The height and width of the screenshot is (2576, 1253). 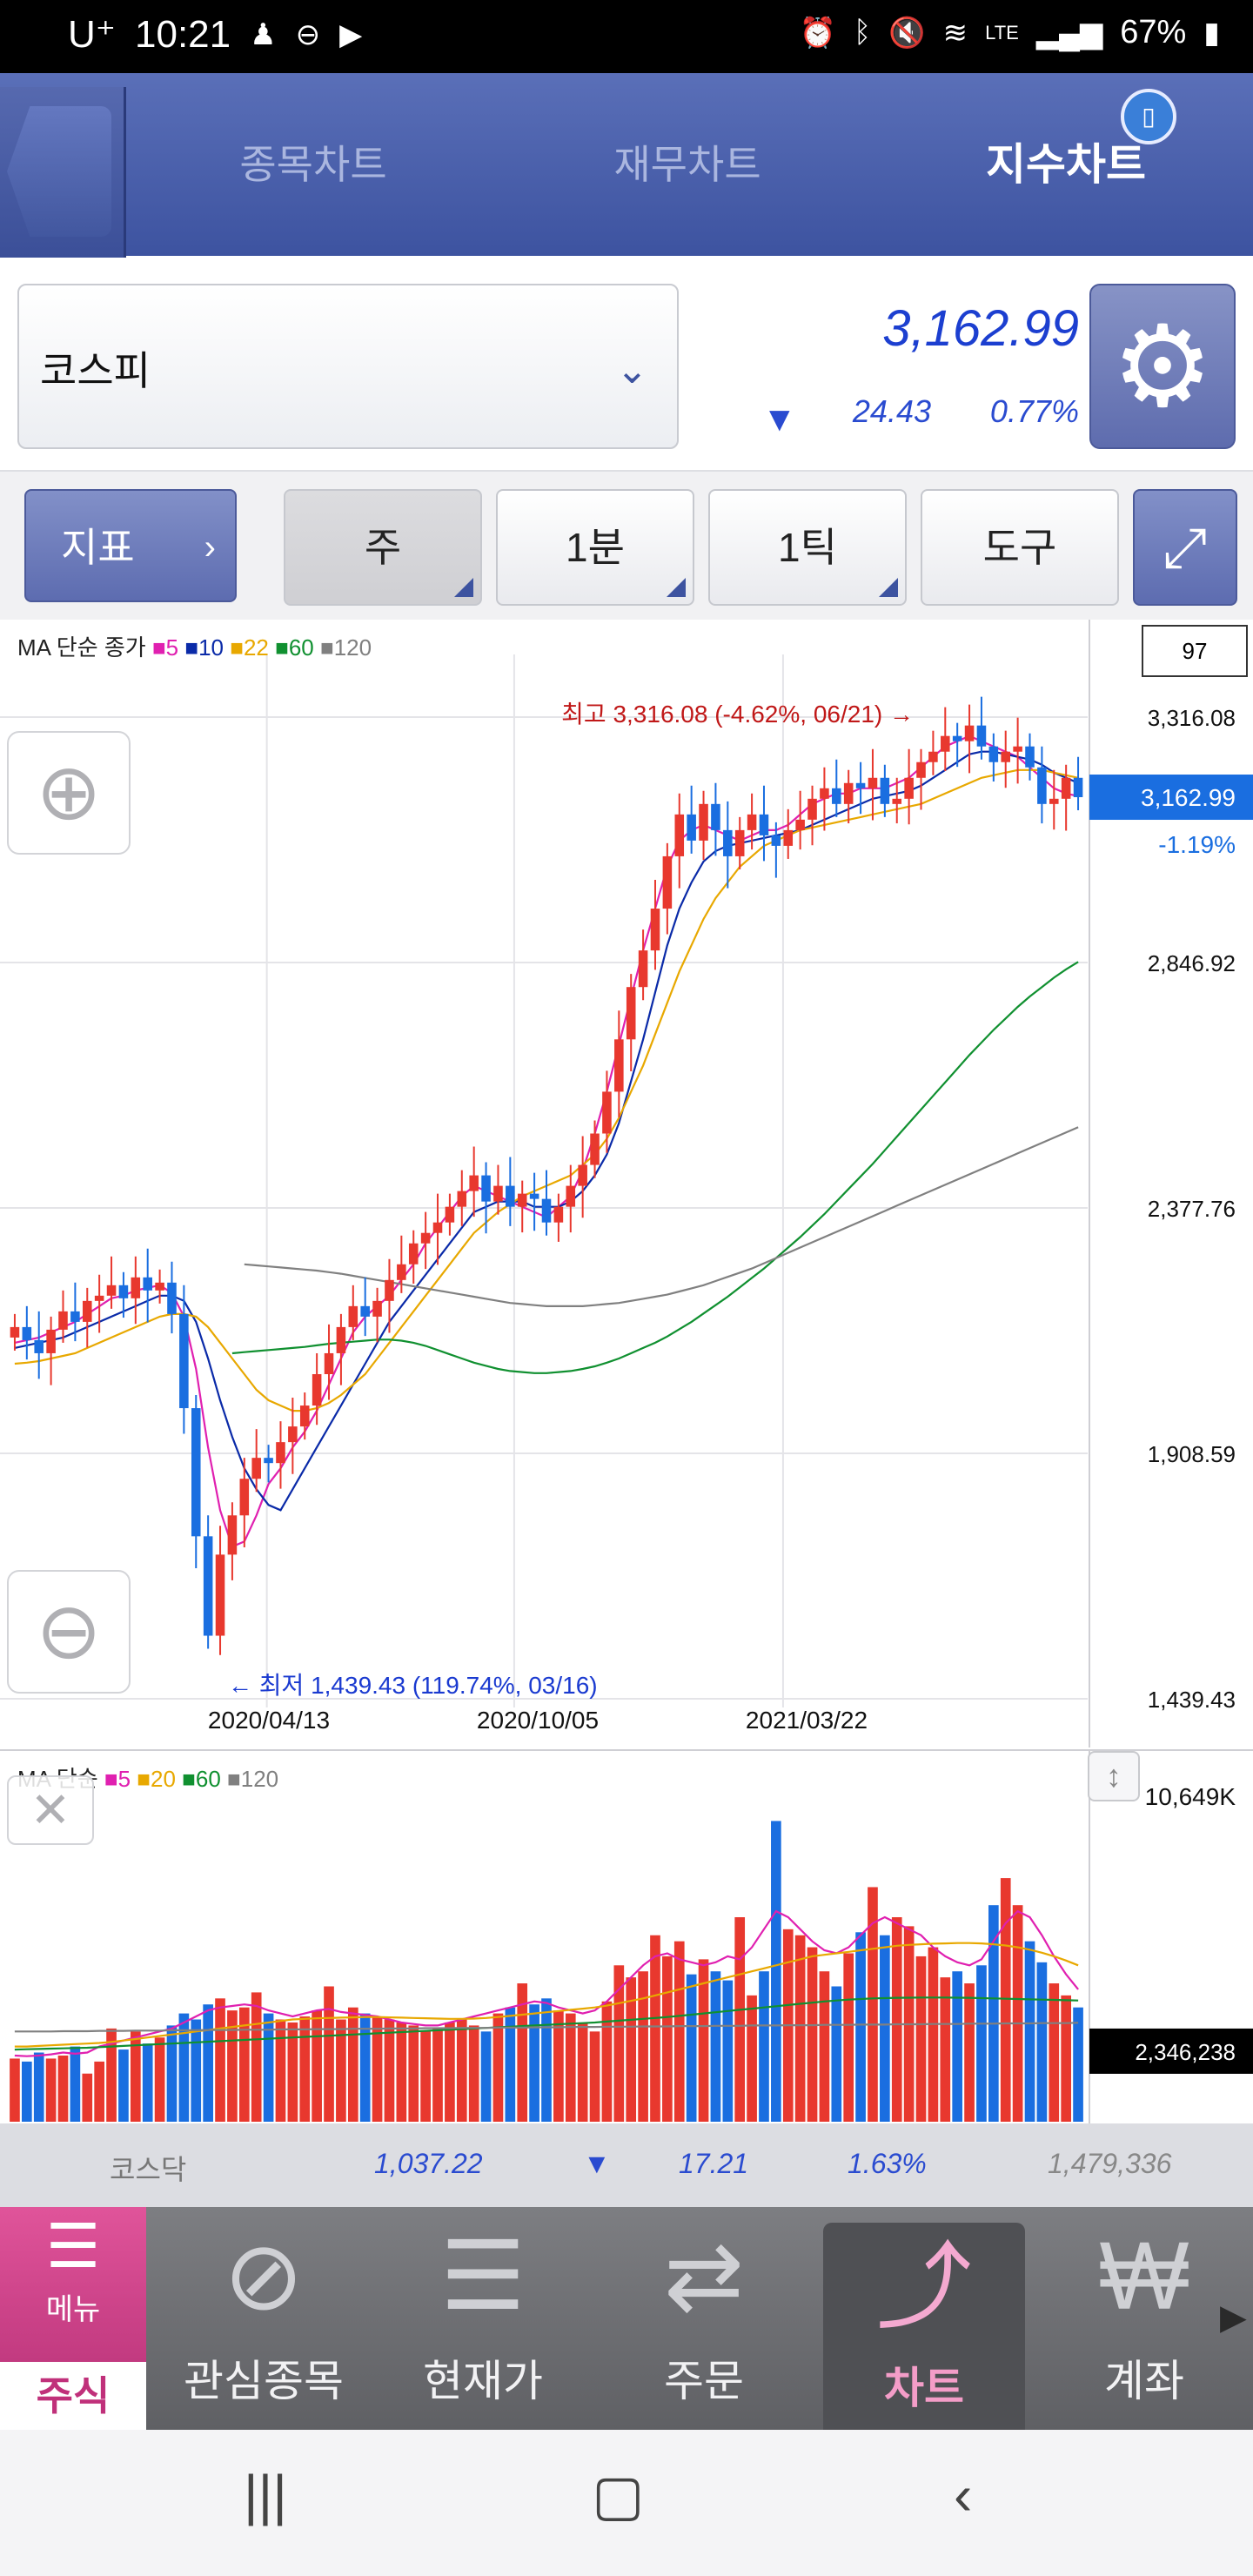 I want to click on back-button, so click(x=63, y=172).